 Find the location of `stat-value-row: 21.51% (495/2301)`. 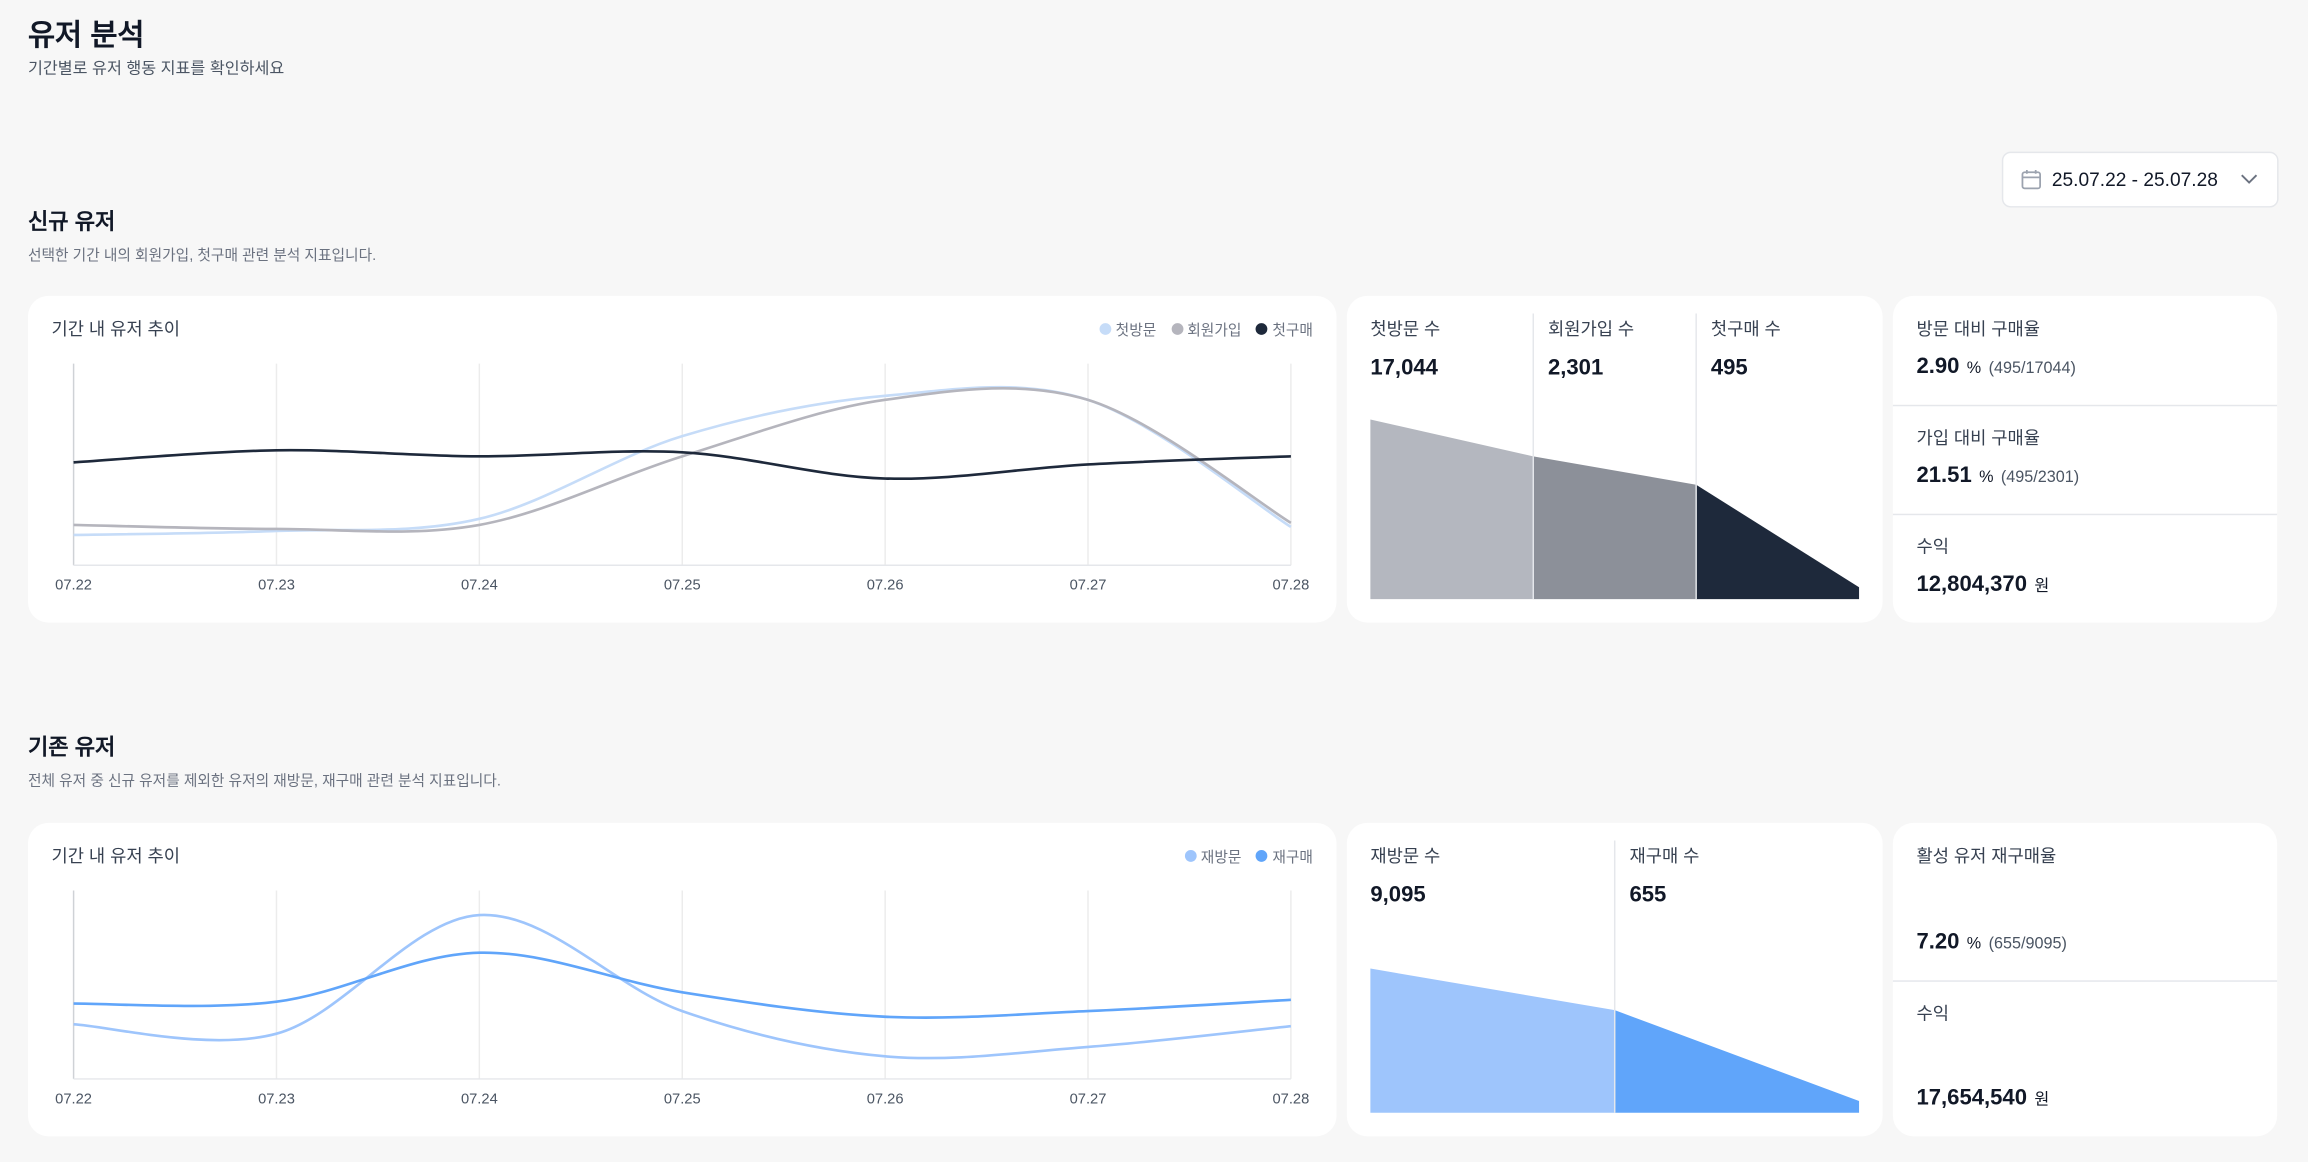

stat-value-row: 21.51% (495/2301) is located at coordinates (1997, 475).